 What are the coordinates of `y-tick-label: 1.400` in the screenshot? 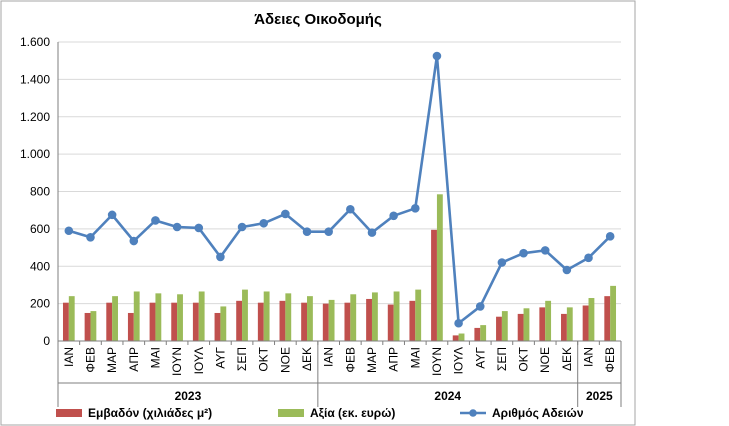 It's located at (35, 79).